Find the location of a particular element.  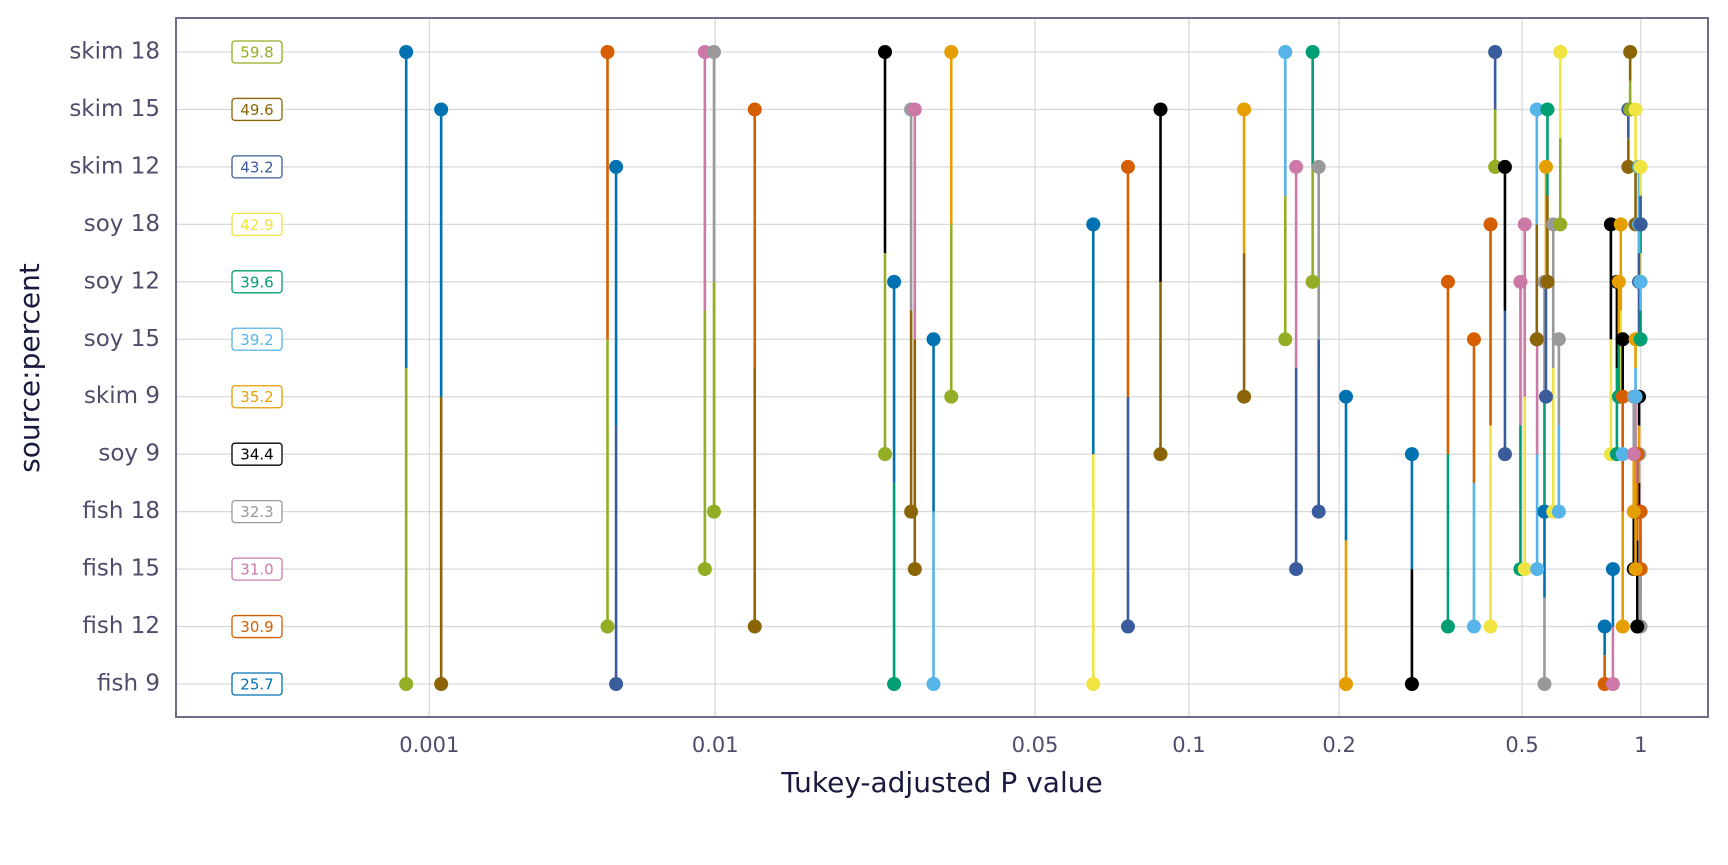

x-tick-label: 0.2 is located at coordinates (1338, 745).